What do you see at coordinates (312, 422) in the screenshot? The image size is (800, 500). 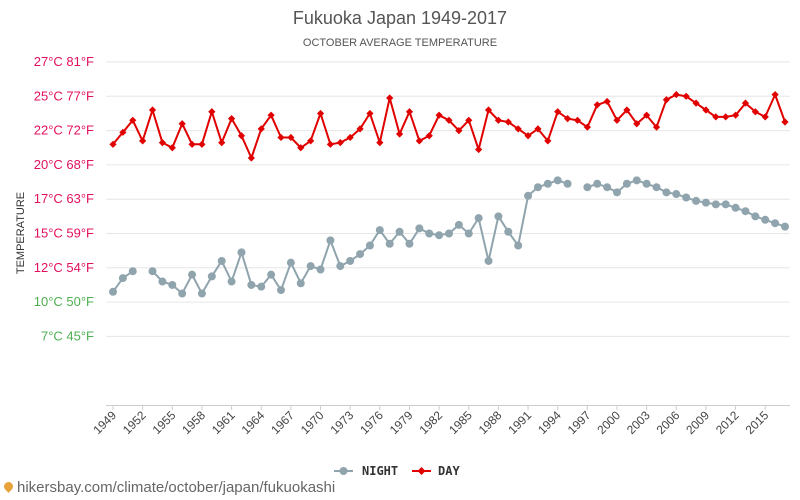 I see `x-tick-label: 1970` at bounding box center [312, 422].